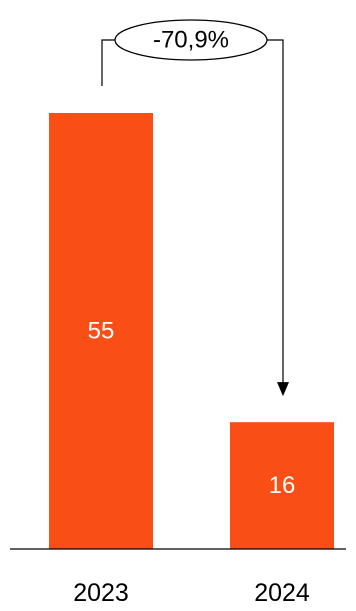  I want to click on bar-value-label-2024: 16, so click(282, 485).